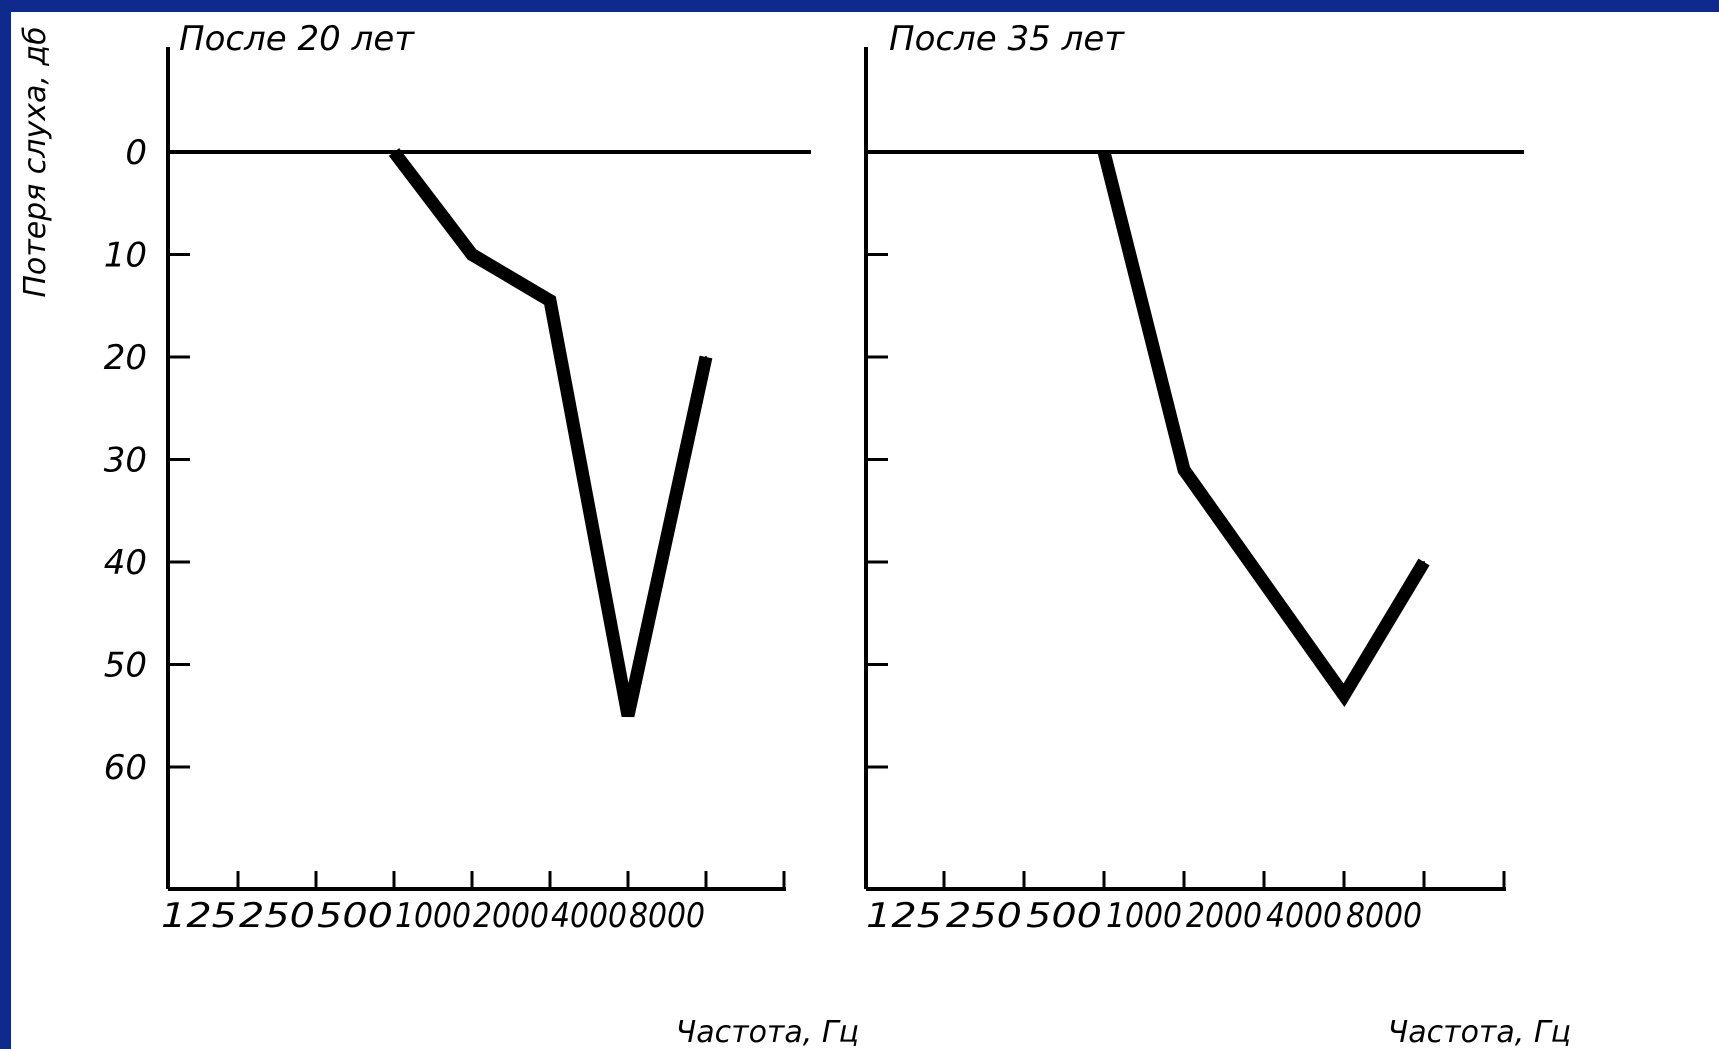  I want to click on y-tick-label: 40, so click(125, 563).